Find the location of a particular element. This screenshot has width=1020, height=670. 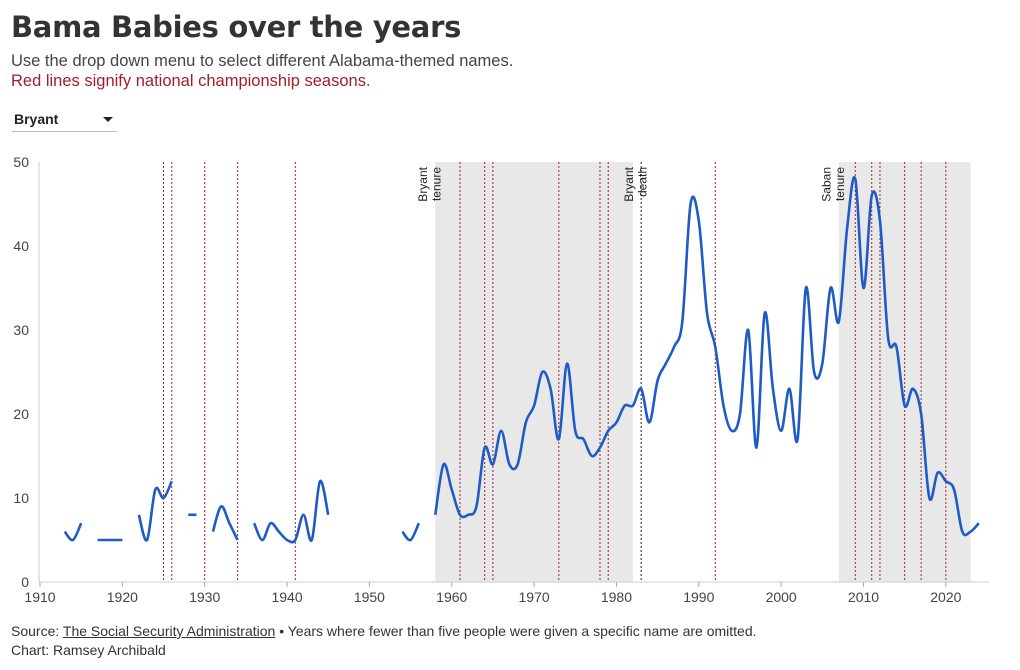

chart-title: Bama Babies over the years is located at coordinates (236, 27).